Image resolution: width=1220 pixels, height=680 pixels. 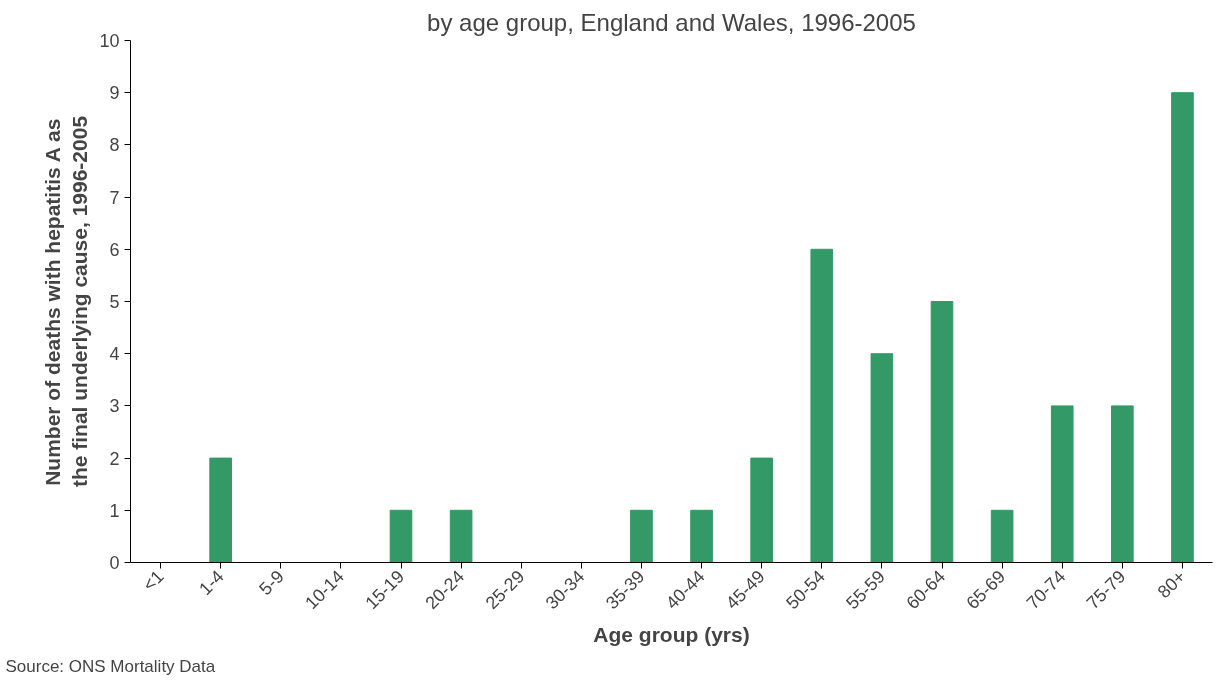 What do you see at coordinates (114, 249) in the screenshot?
I see `y-tick-label: 6` at bounding box center [114, 249].